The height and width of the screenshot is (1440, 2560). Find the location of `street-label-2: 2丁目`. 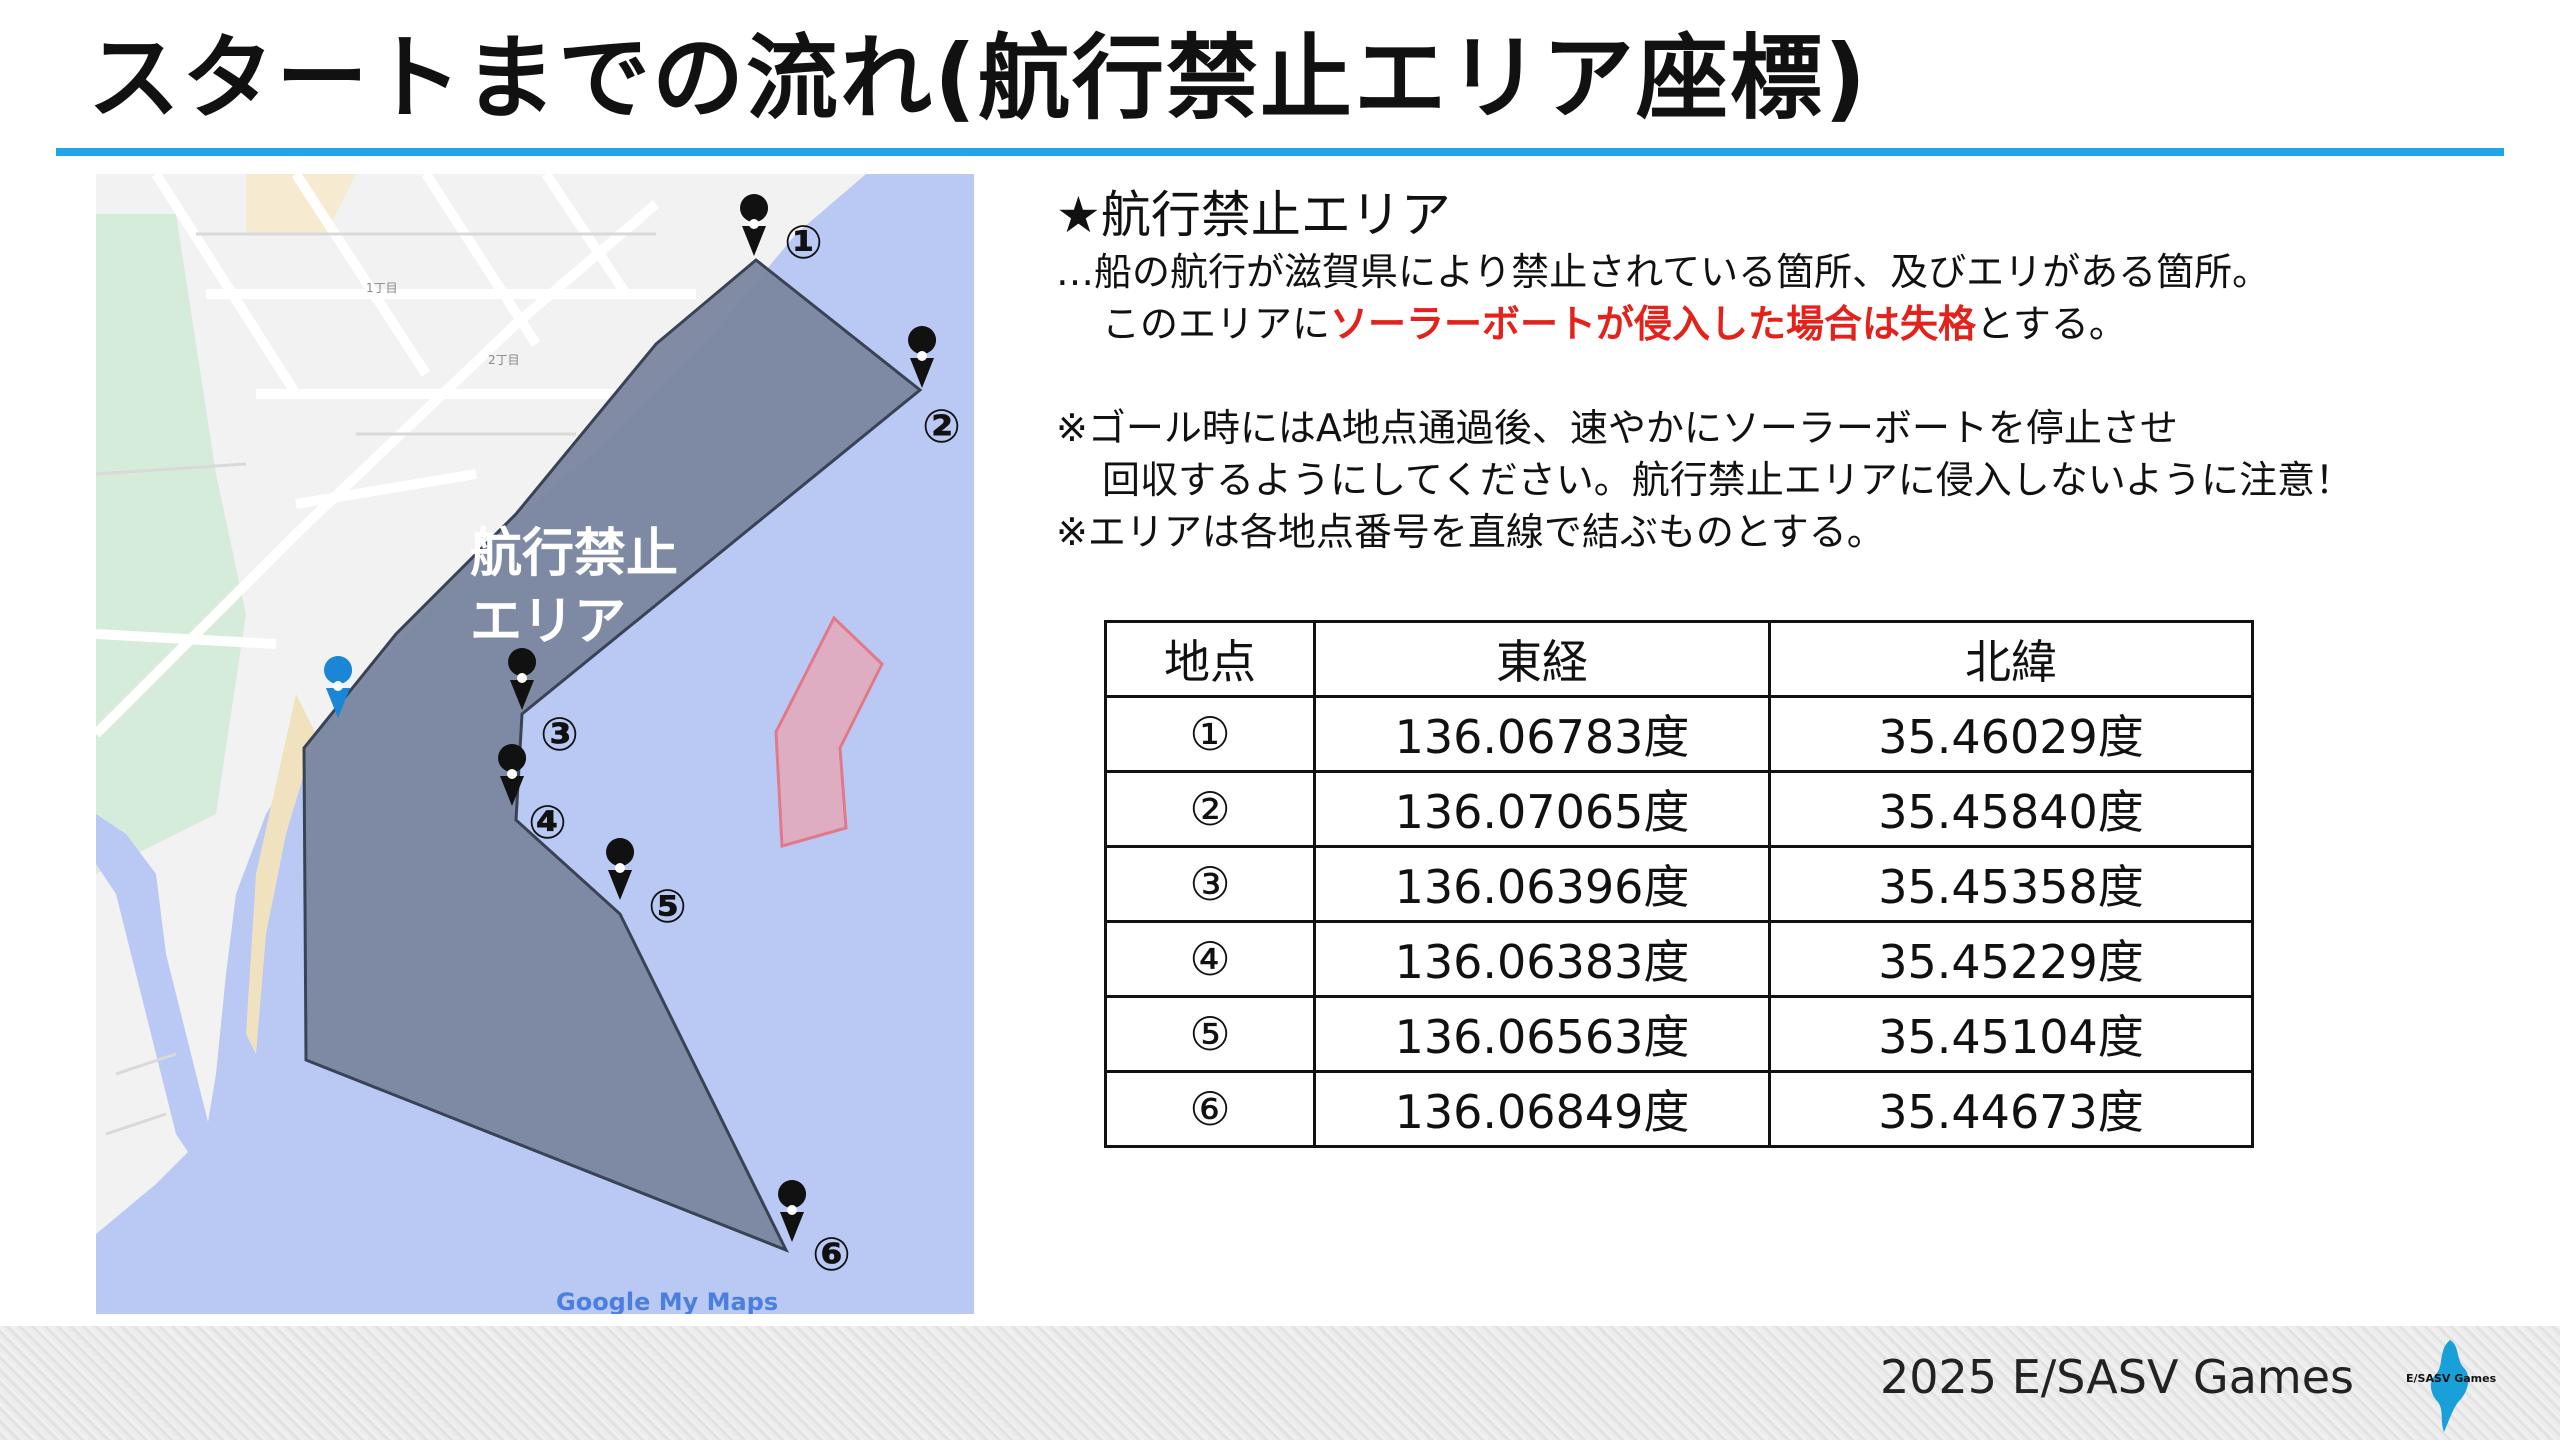

street-label-2: 2丁目 is located at coordinates (504, 360).